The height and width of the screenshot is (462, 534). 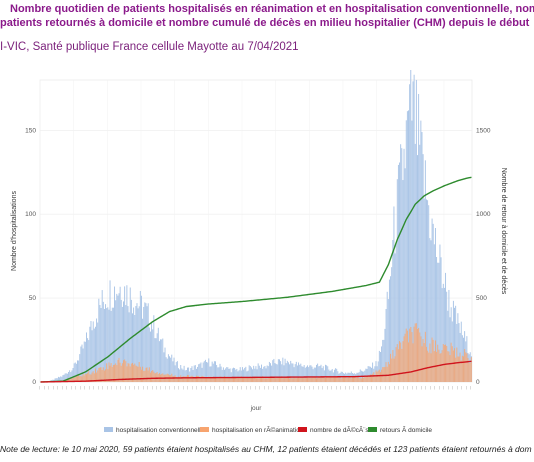 I want to click on legend-deces-swatch, so click(x=302, y=429).